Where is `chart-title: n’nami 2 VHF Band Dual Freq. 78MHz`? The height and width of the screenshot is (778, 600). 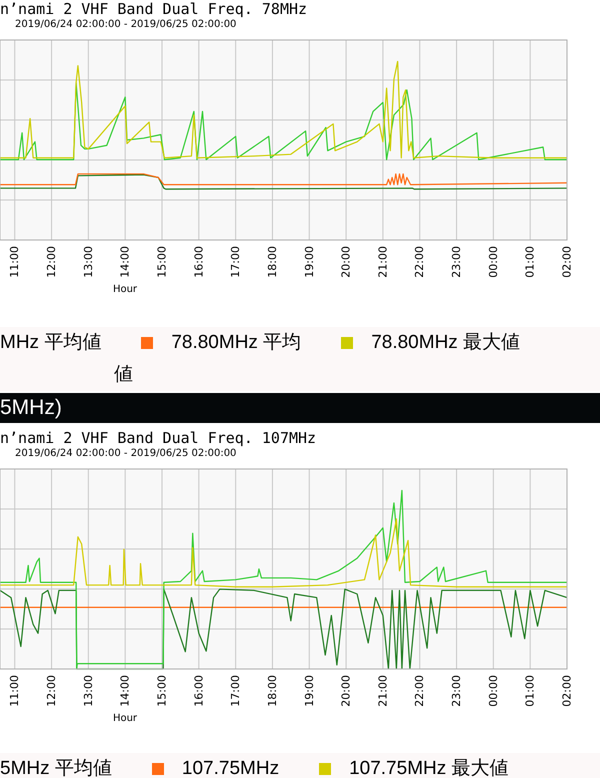
chart-title: n’nami 2 VHF Band Dual Freq. 78MHz is located at coordinates (154, 9).